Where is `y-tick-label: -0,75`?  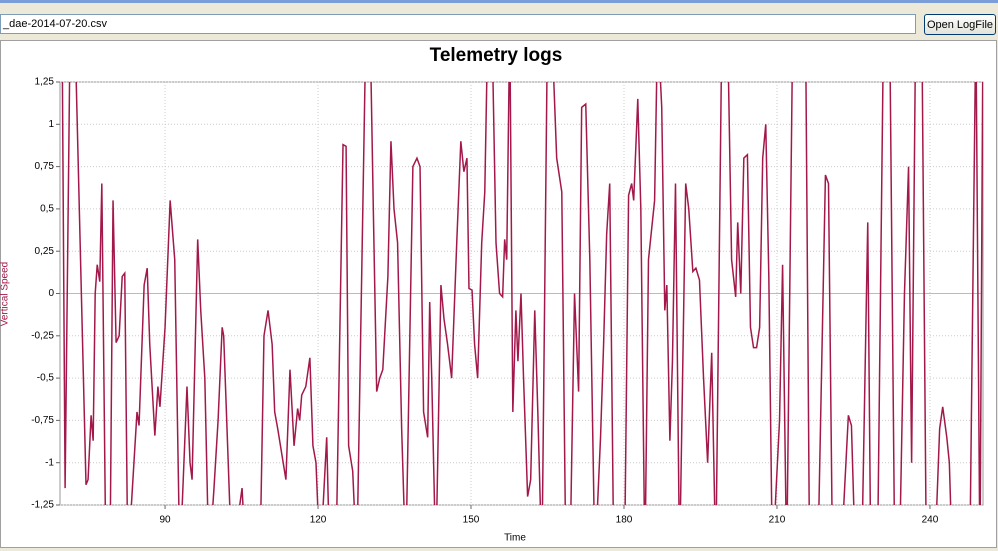 y-tick-label: -0,75 is located at coordinates (42, 420).